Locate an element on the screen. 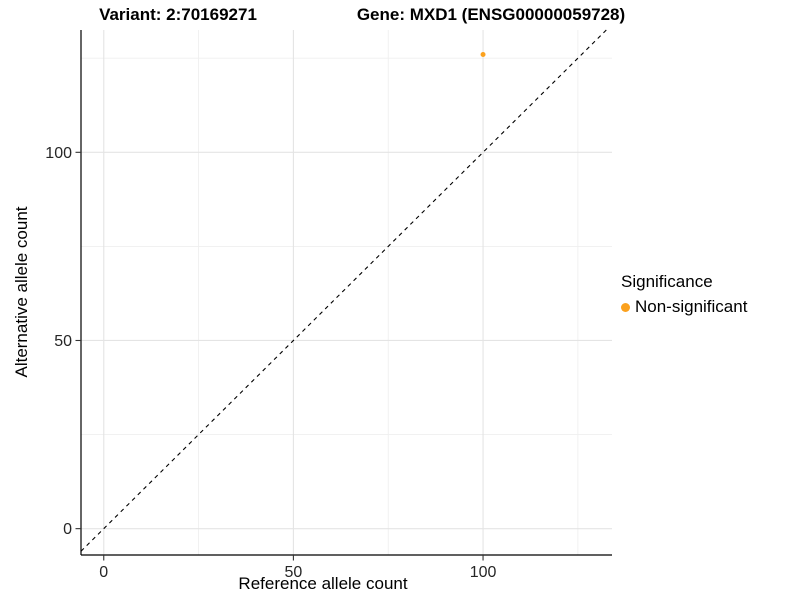 The image size is (800, 600). legend-item-label: Non-significant is located at coordinates (691, 306).